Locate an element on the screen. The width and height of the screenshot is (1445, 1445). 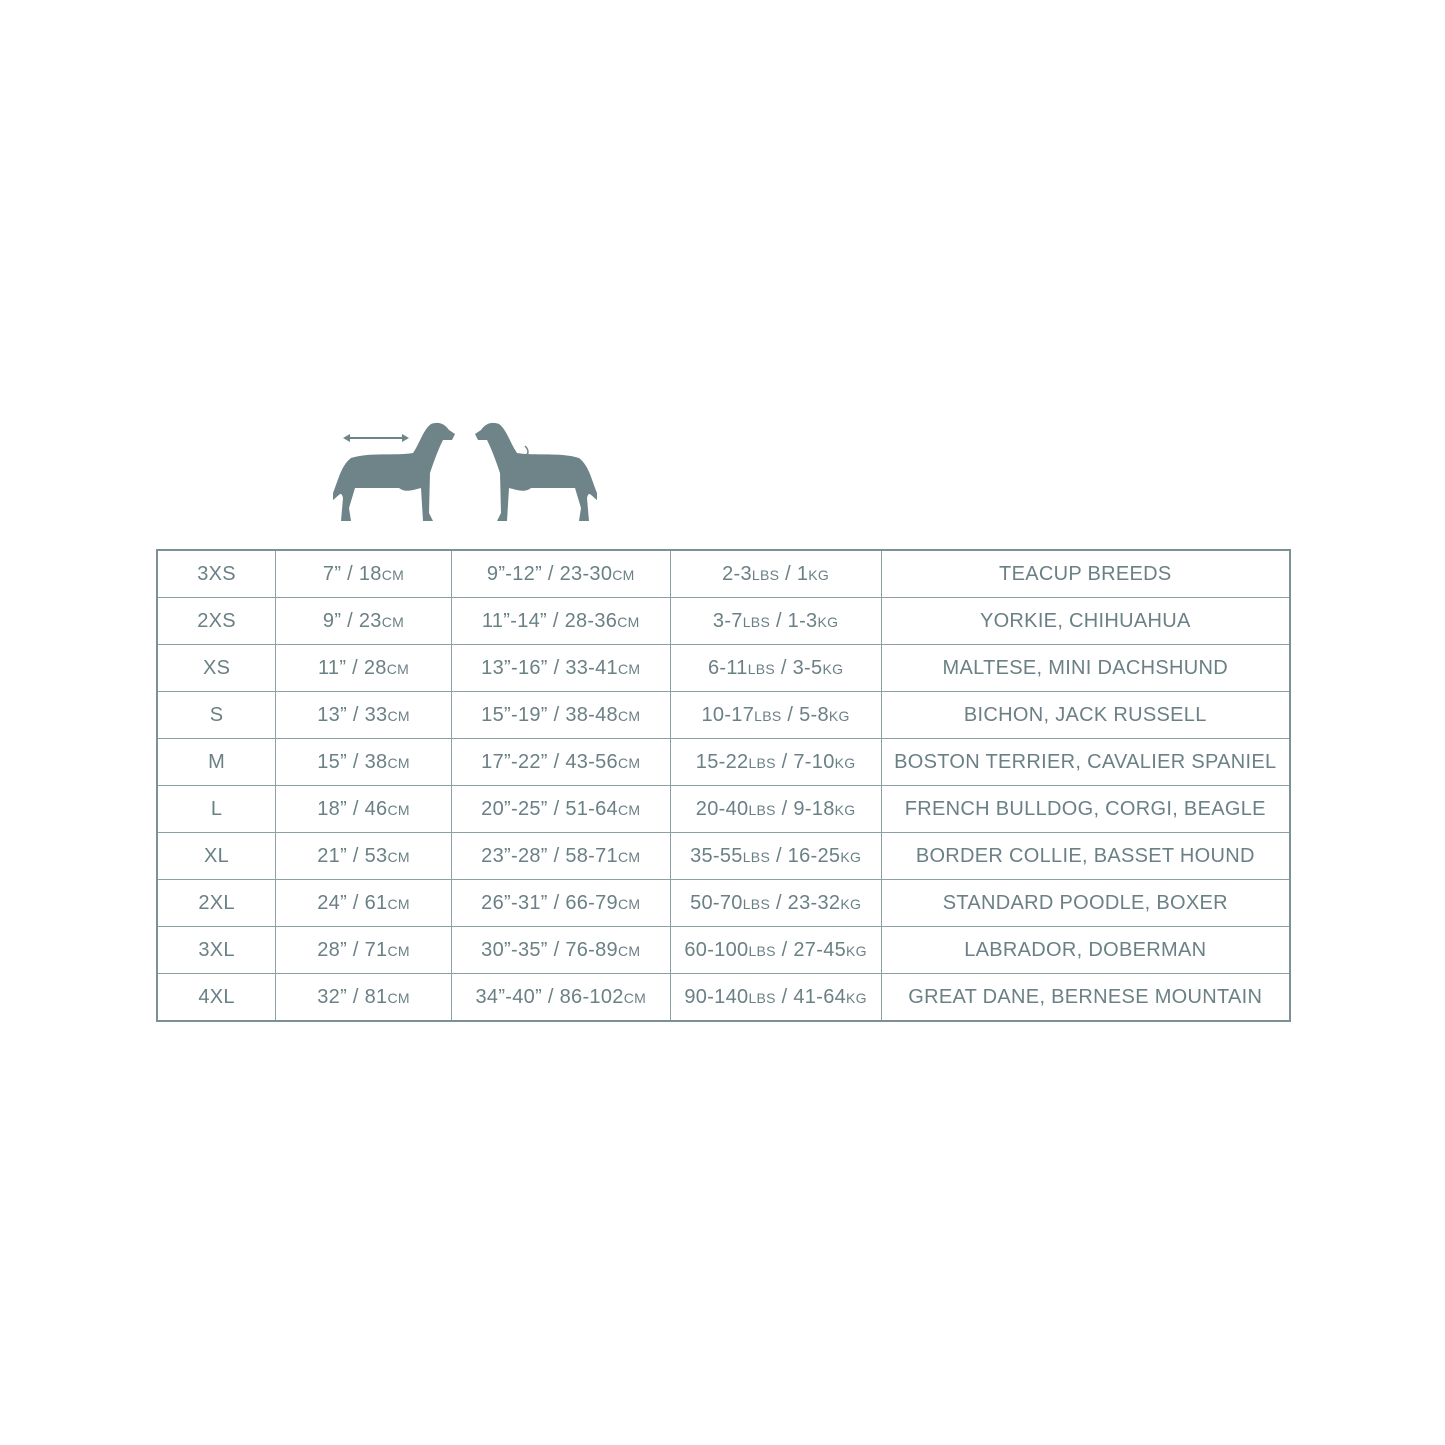
value-text: 23”-28” / 58-71 is located at coordinates (549, 855).